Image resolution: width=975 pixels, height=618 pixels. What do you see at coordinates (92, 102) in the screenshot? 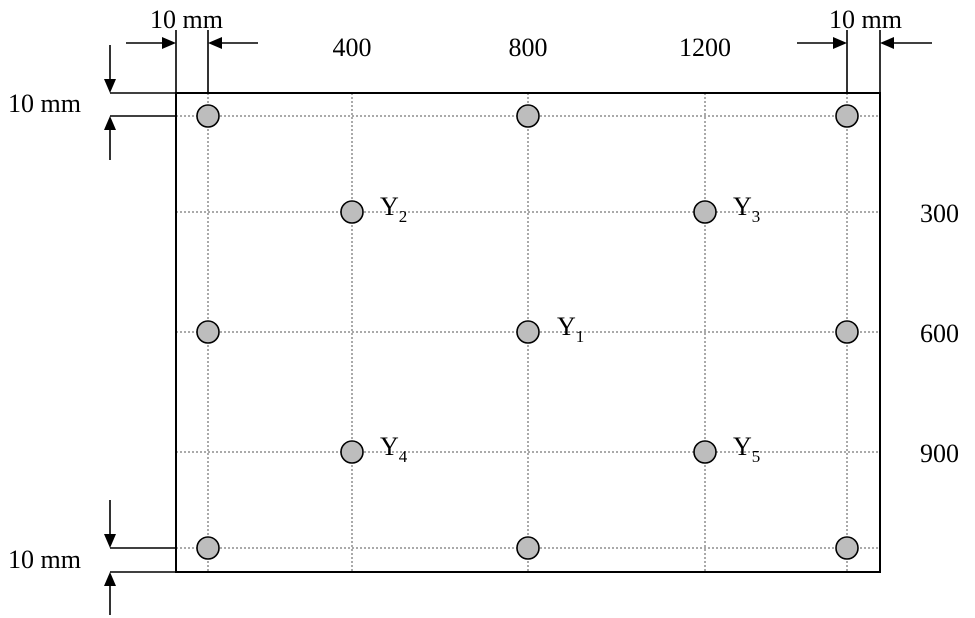
I see `dimension-left-top: 10 mm` at bounding box center [92, 102].